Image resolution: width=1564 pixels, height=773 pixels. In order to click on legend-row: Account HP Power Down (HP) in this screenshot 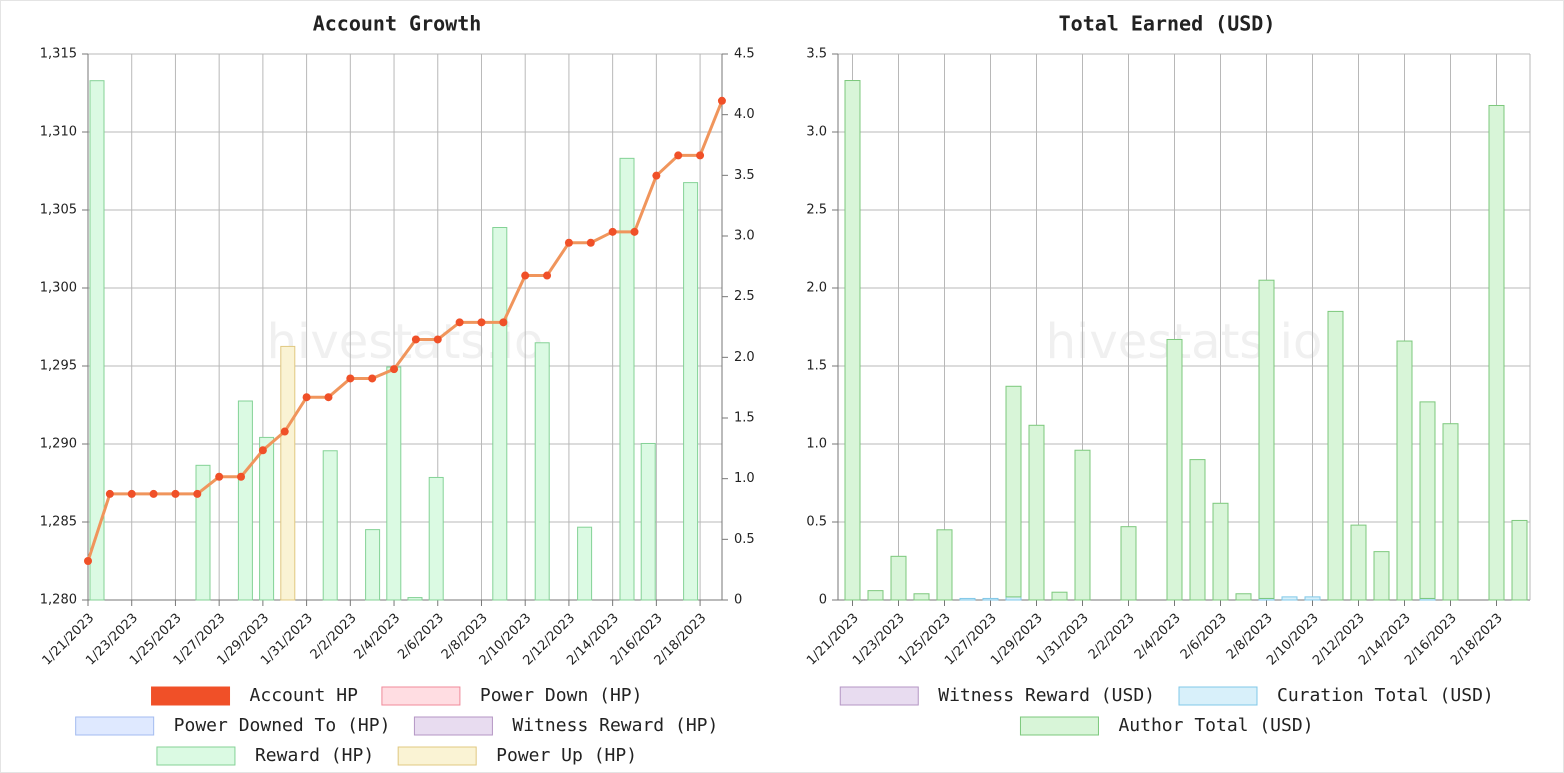, I will do `click(396, 695)`.